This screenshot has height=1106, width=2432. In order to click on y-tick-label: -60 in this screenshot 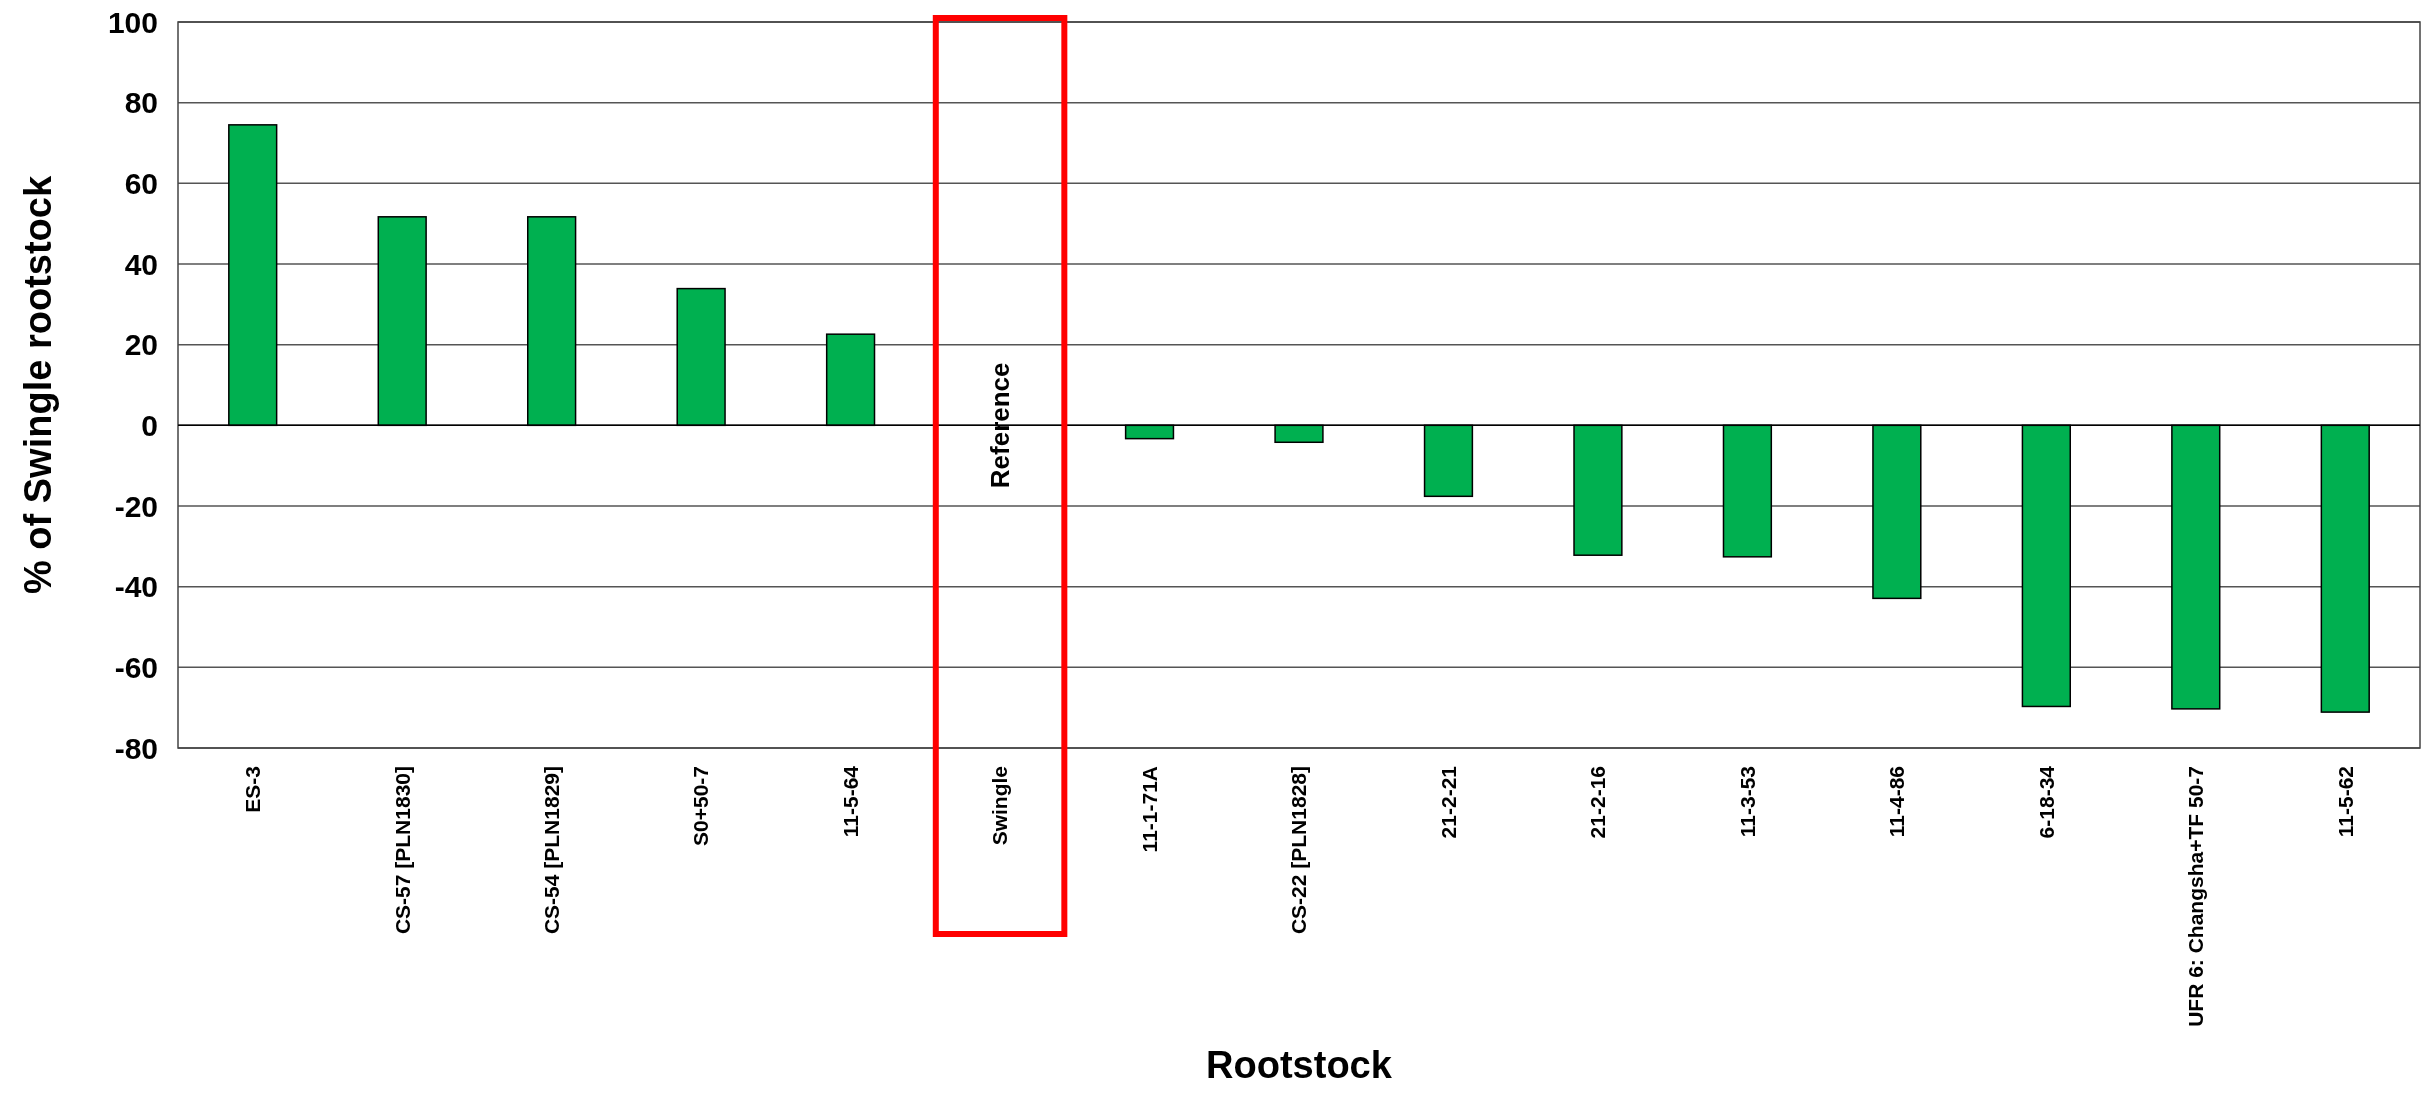, I will do `click(136, 667)`.